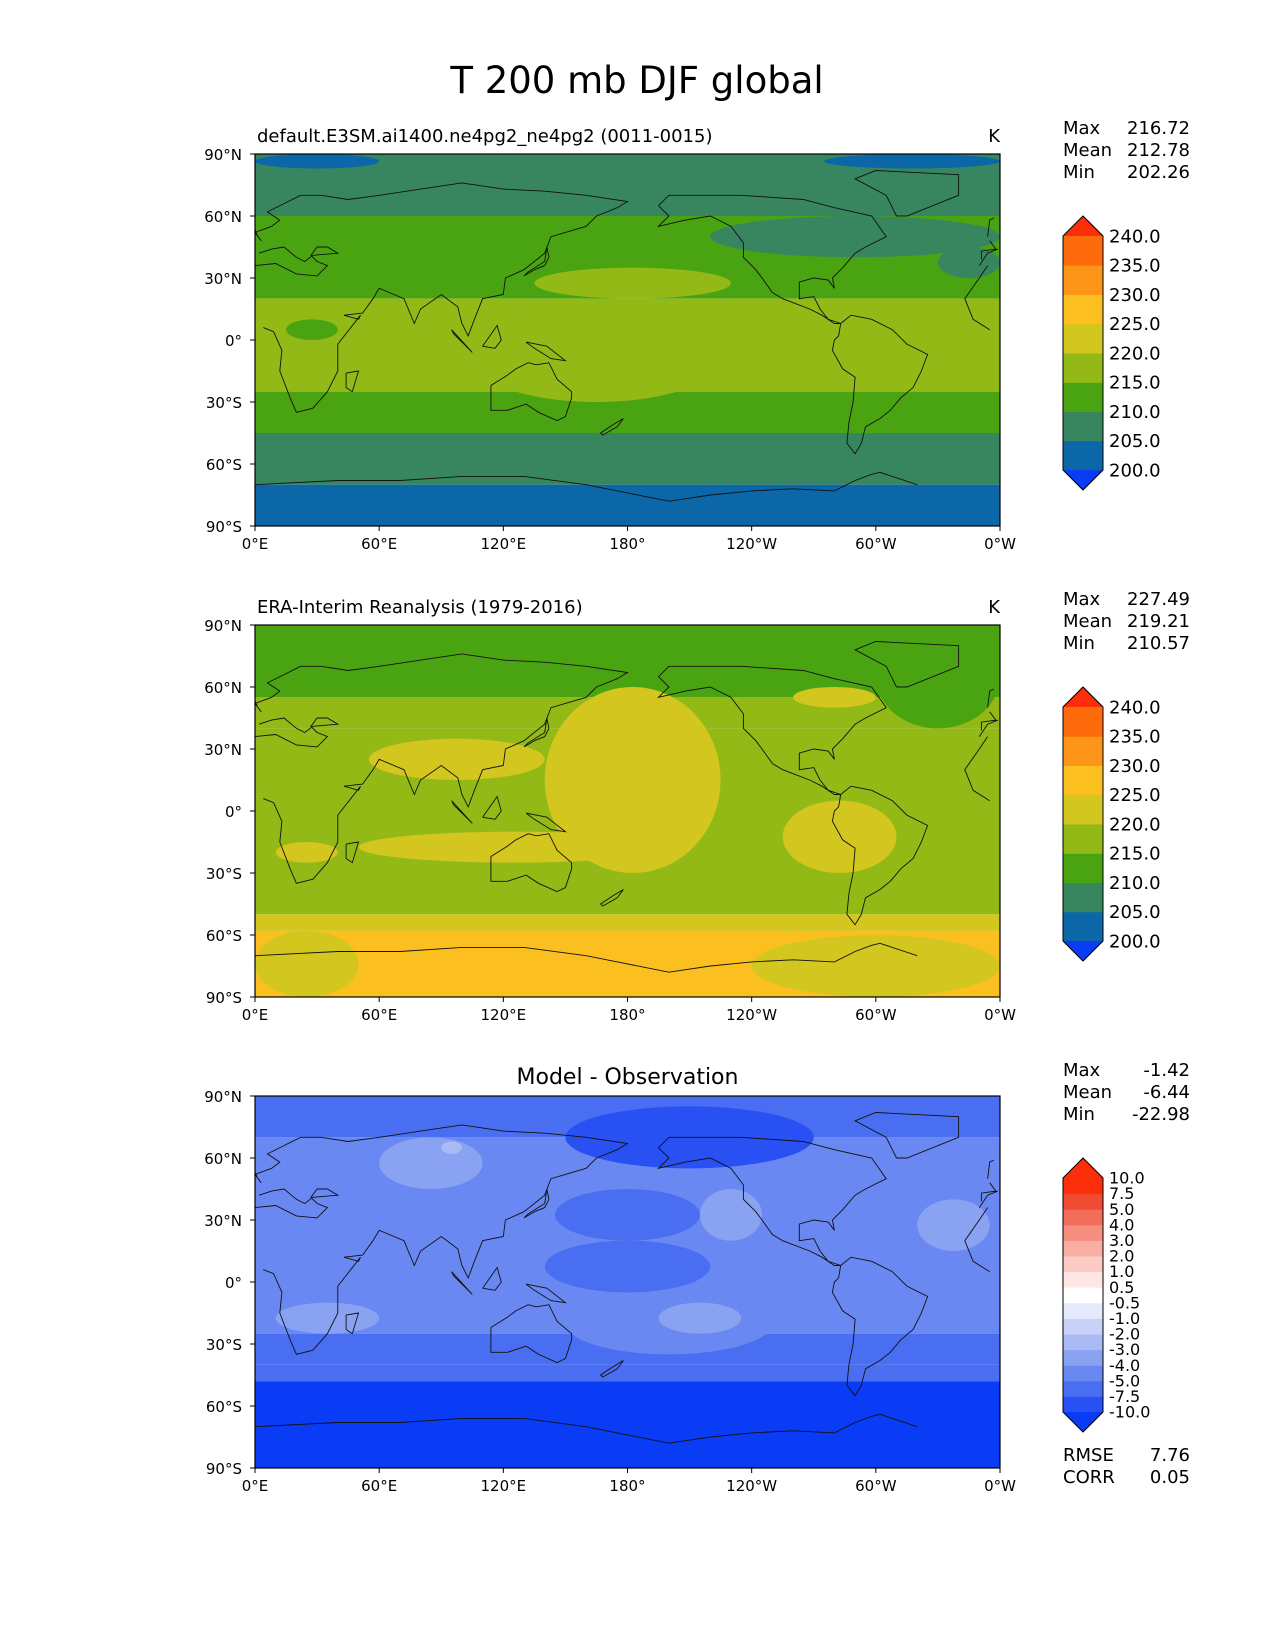 This screenshot has height=1650, width=1275. I want to click on colorbar-label: 4.0, so click(1121, 1224).